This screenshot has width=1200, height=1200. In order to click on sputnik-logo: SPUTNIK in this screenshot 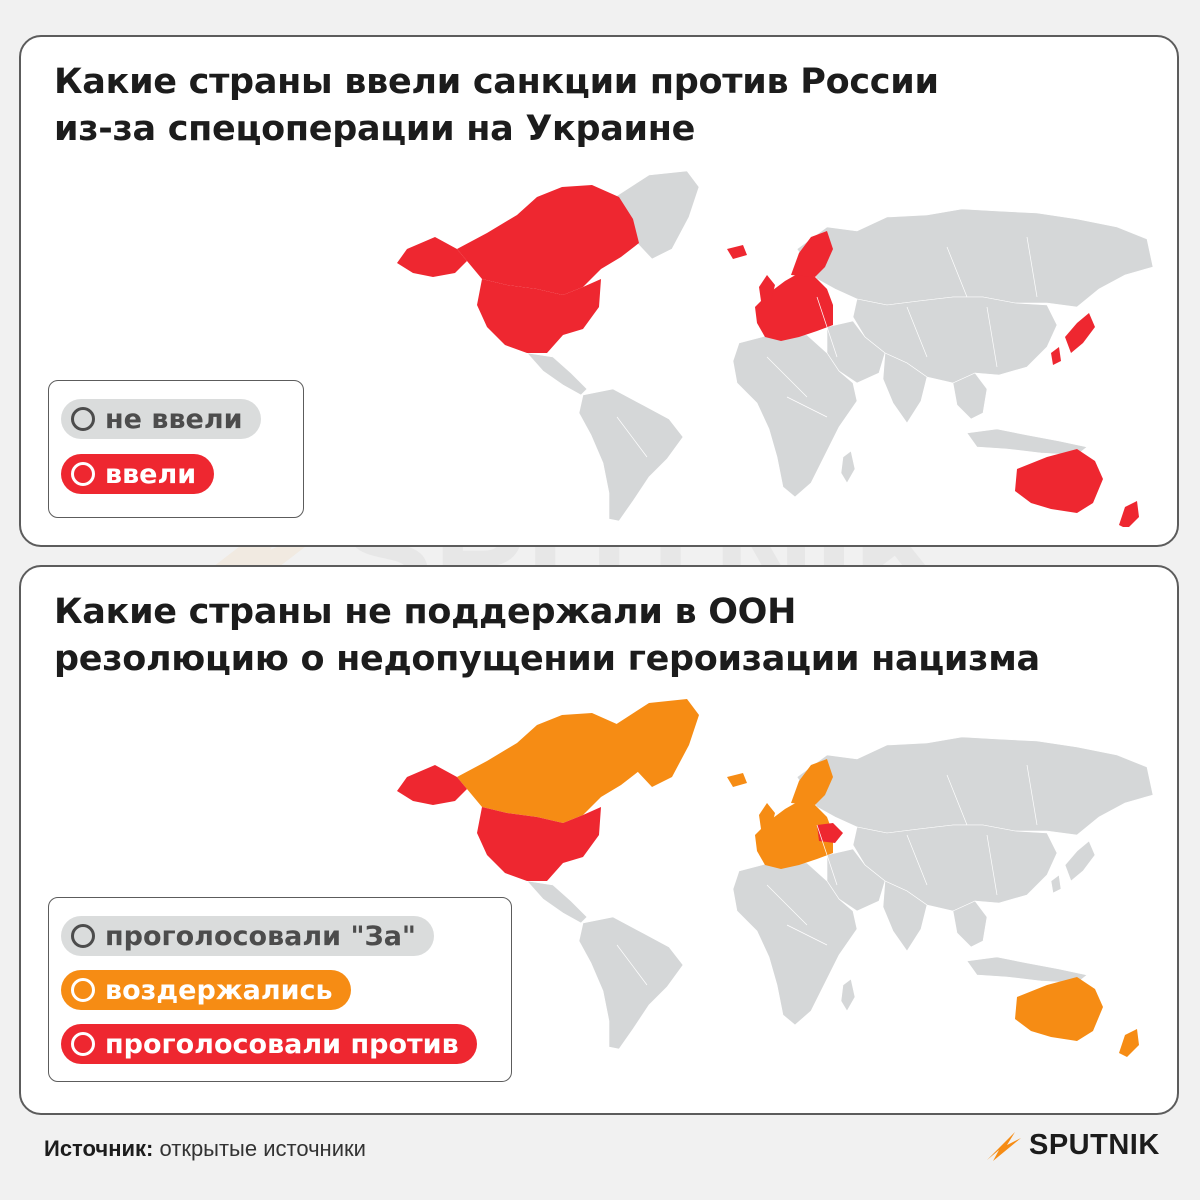, I will do `click(1072, 1145)`.